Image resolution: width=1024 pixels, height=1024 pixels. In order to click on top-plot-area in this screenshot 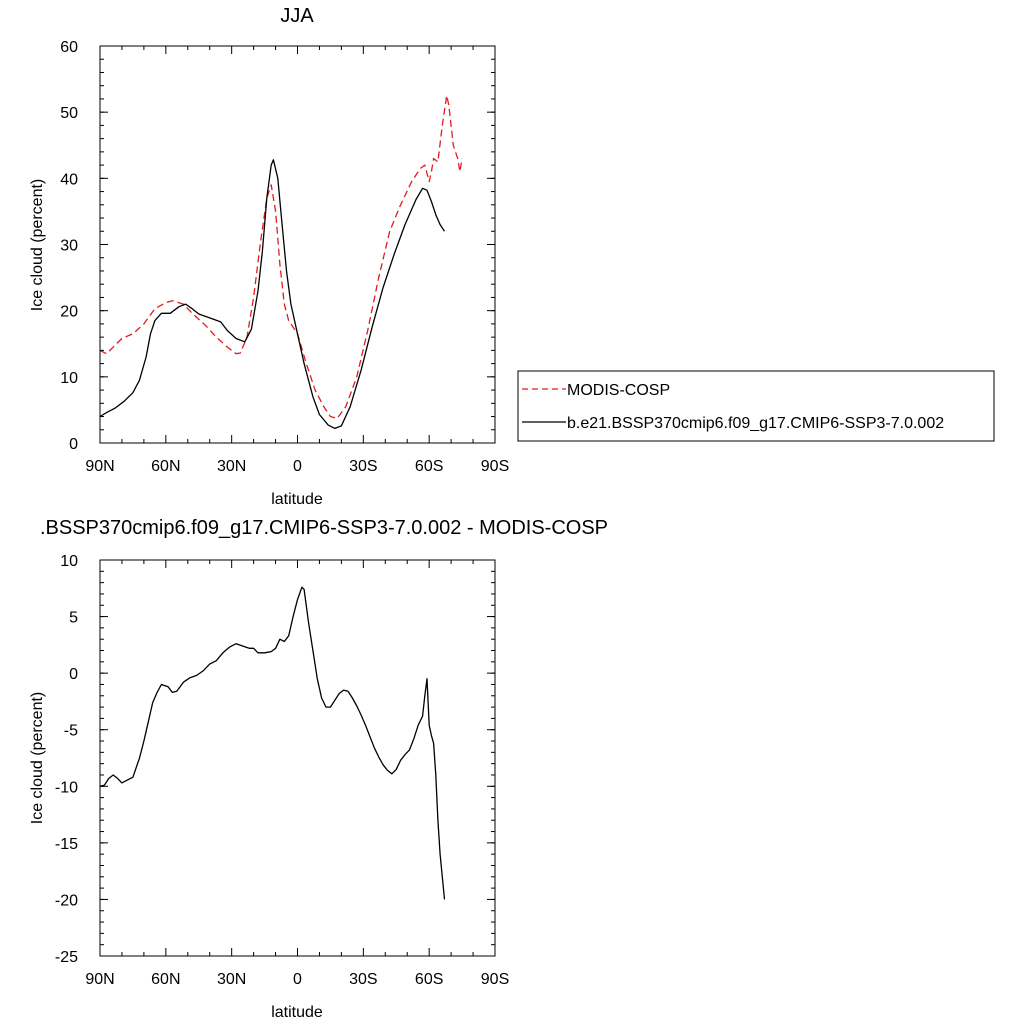, I will do `click(281, 262)`.